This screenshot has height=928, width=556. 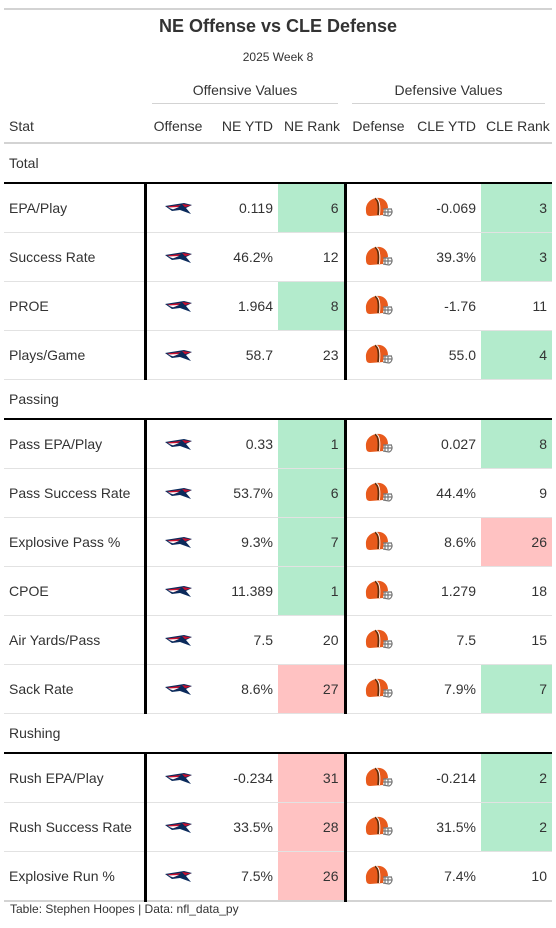 What do you see at coordinates (74, 208) in the screenshot?
I see `stat-name: EPA/Play` at bounding box center [74, 208].